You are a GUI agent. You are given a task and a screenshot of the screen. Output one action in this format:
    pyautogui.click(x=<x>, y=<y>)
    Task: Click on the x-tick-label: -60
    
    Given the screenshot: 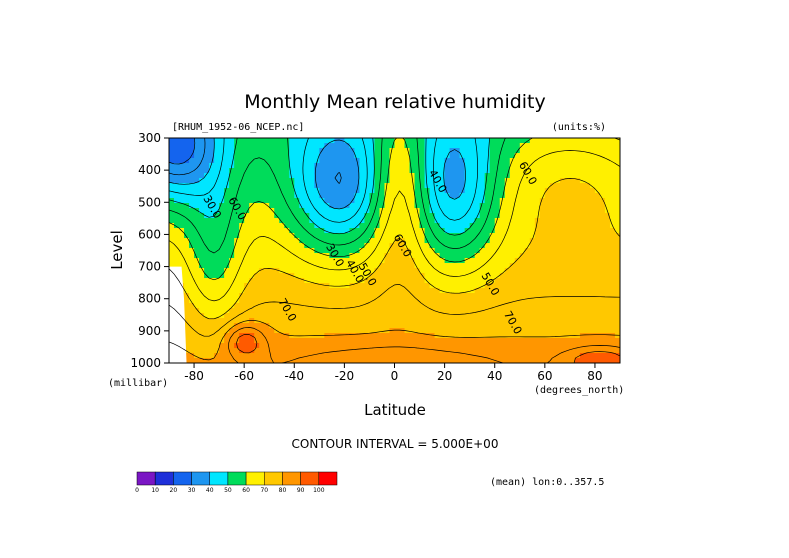 What is the action you would take?
    pyautogui.click(x=244, y=376)
    